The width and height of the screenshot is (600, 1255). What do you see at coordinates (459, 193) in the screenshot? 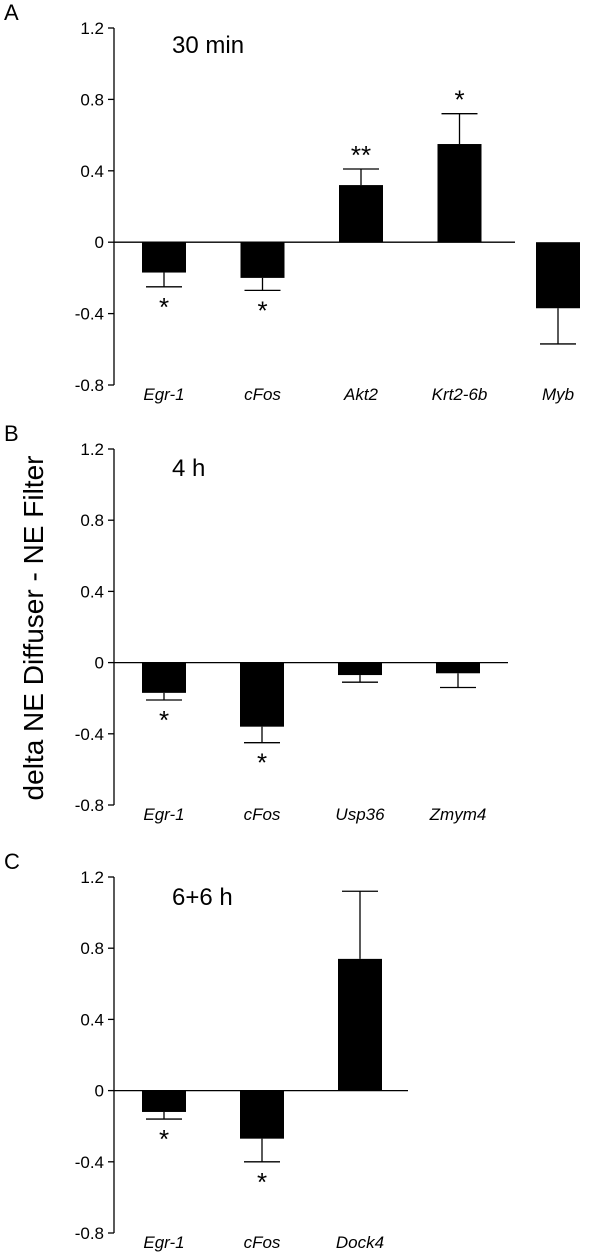
I see `bar-Krt2-6b` at bounding box center [459, 193].